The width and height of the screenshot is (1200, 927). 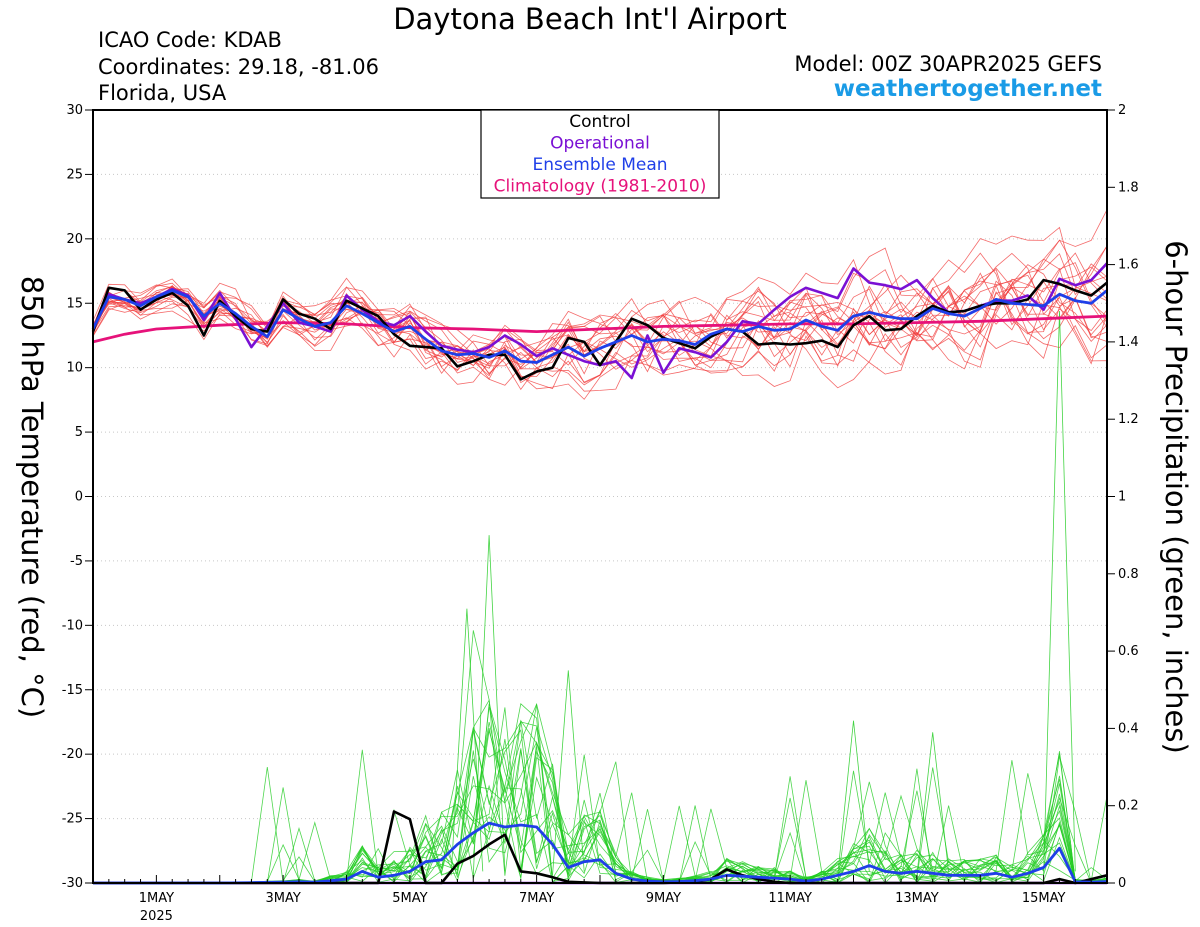 What do you see at coordinates (282, 898) in the screenshot?
I see `x-tick-label: 3MAY` at bounding box center [282, 898].